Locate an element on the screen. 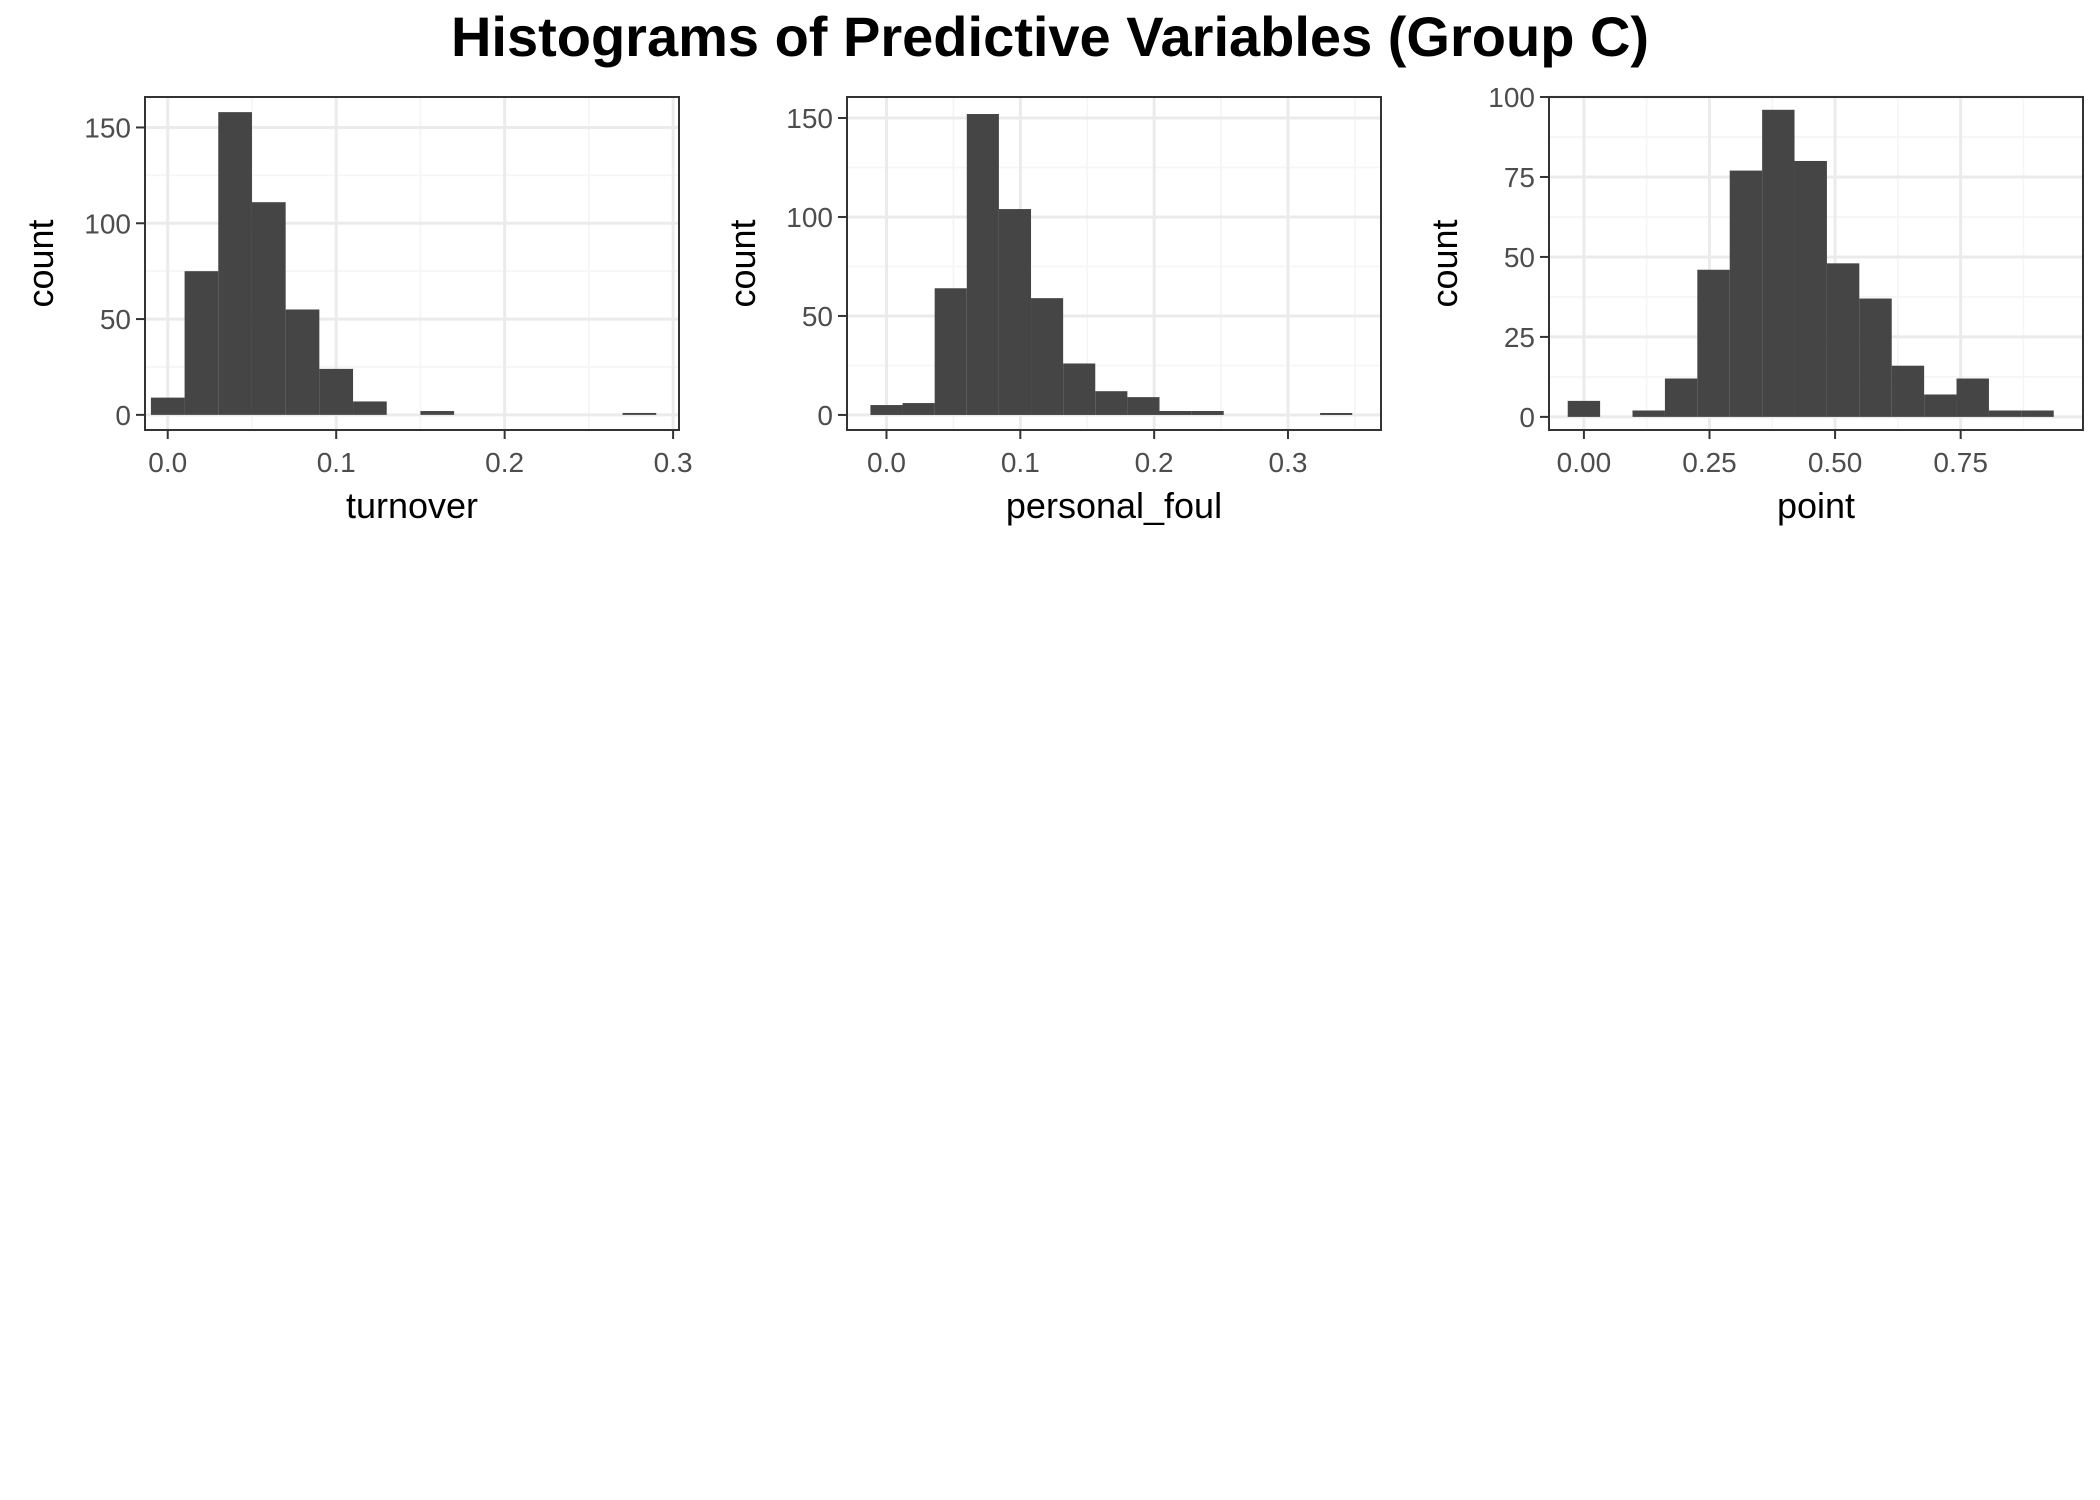 This screenshot has width=2100, height=1500. x-axis-title: turnover is located at coordinates (412, 505).